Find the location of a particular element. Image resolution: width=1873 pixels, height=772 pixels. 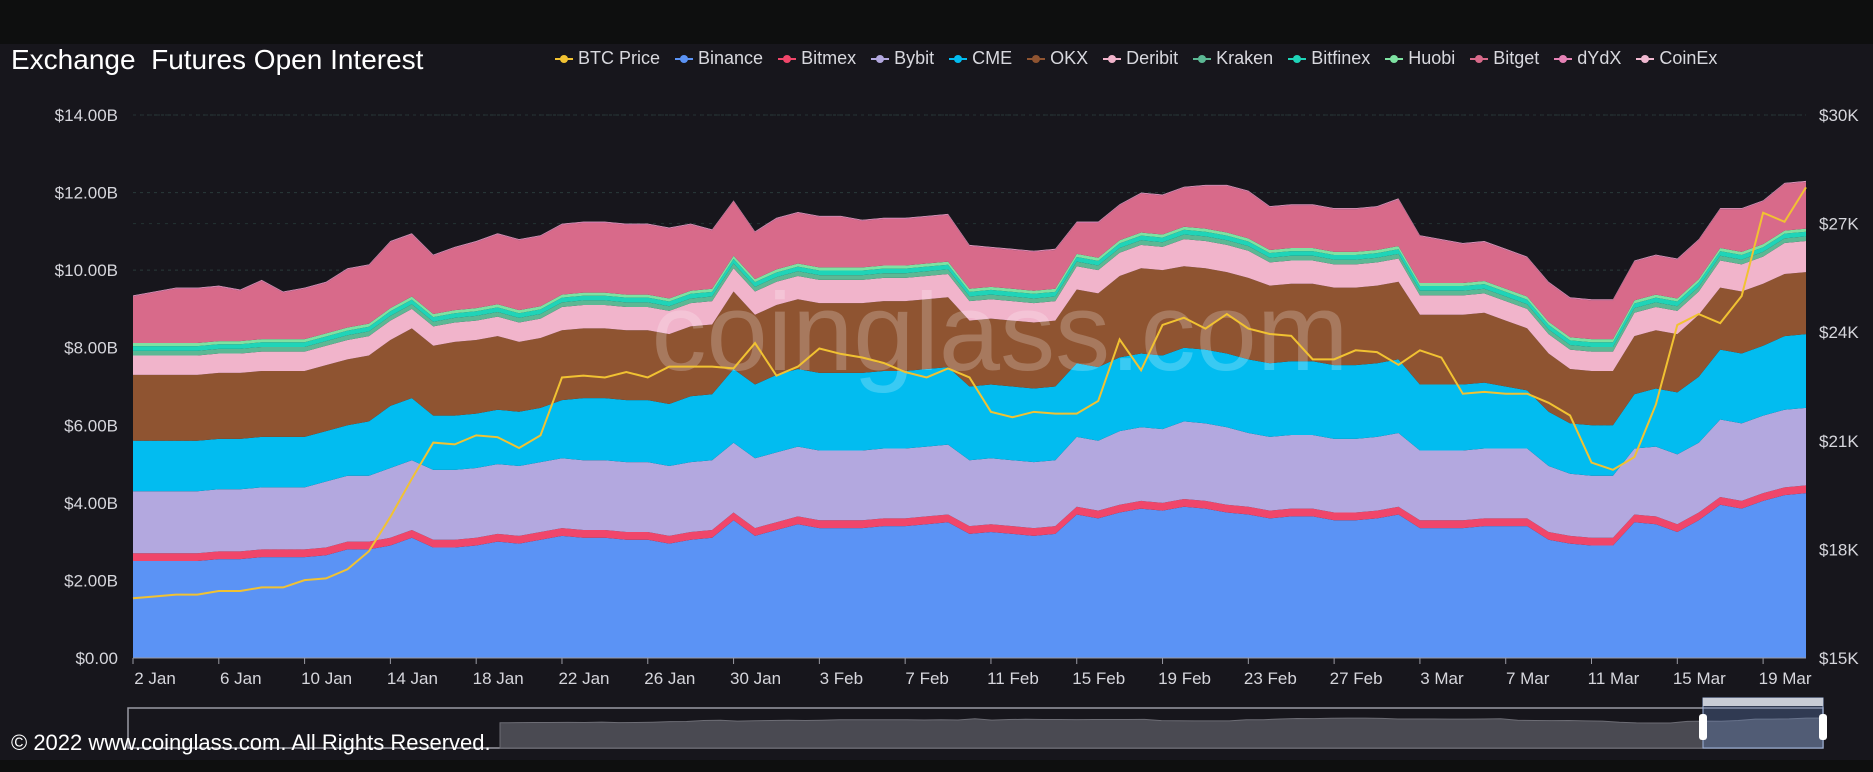

y-left-tick-label: $4.00B is located at coordinates (91, 503).